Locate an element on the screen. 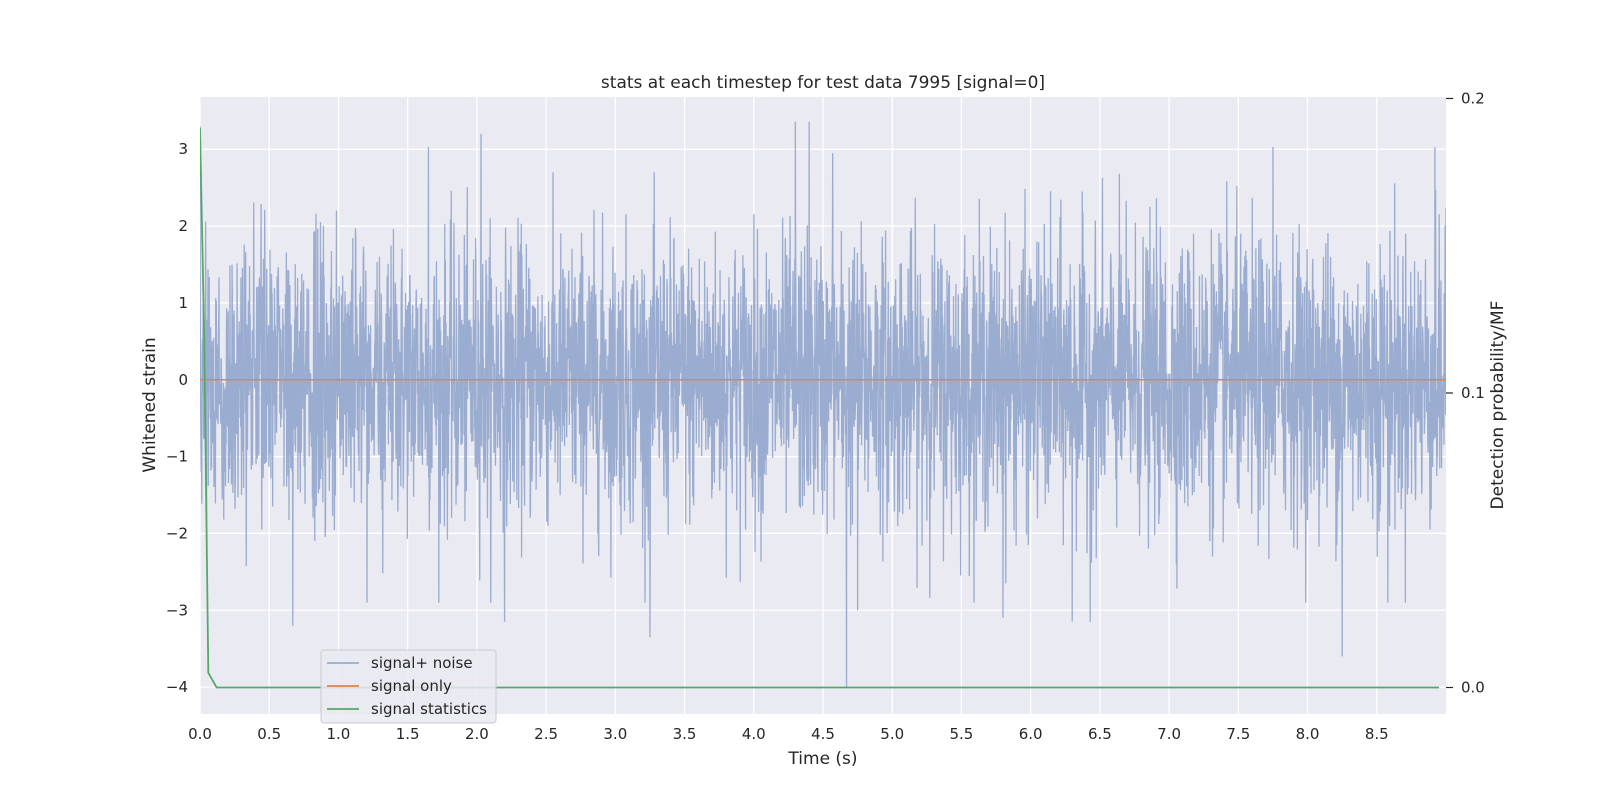 The height and width of the screenshot is (804, 1600). x-tick-label: 1.0 is located at coordinates (339, 734).